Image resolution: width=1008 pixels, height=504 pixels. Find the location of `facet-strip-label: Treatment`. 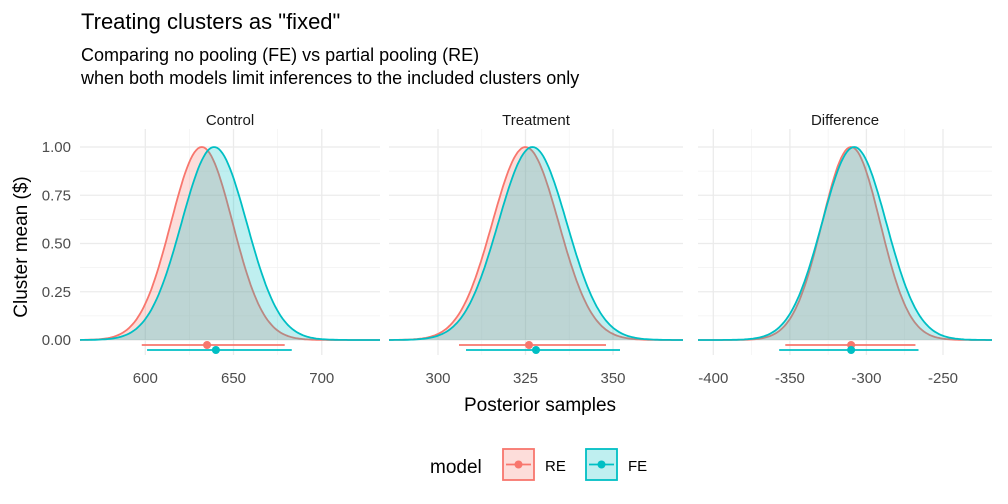

facet-strip-label: Treatment is located at coordinates (536, 120).